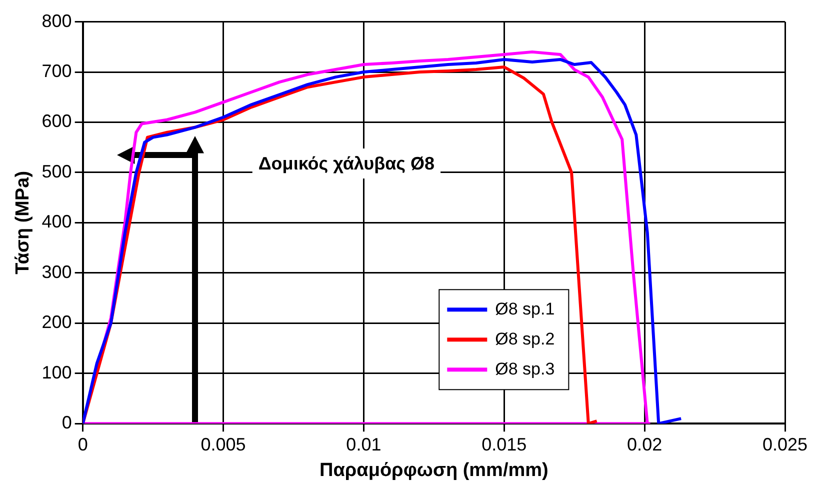 The height and width of the screenshot is (490, 823). What do you see at coordinates (525, 338) in the screenshot?
I see `legend-label: Ø8 sp.2` at bounding box center [525, 338].